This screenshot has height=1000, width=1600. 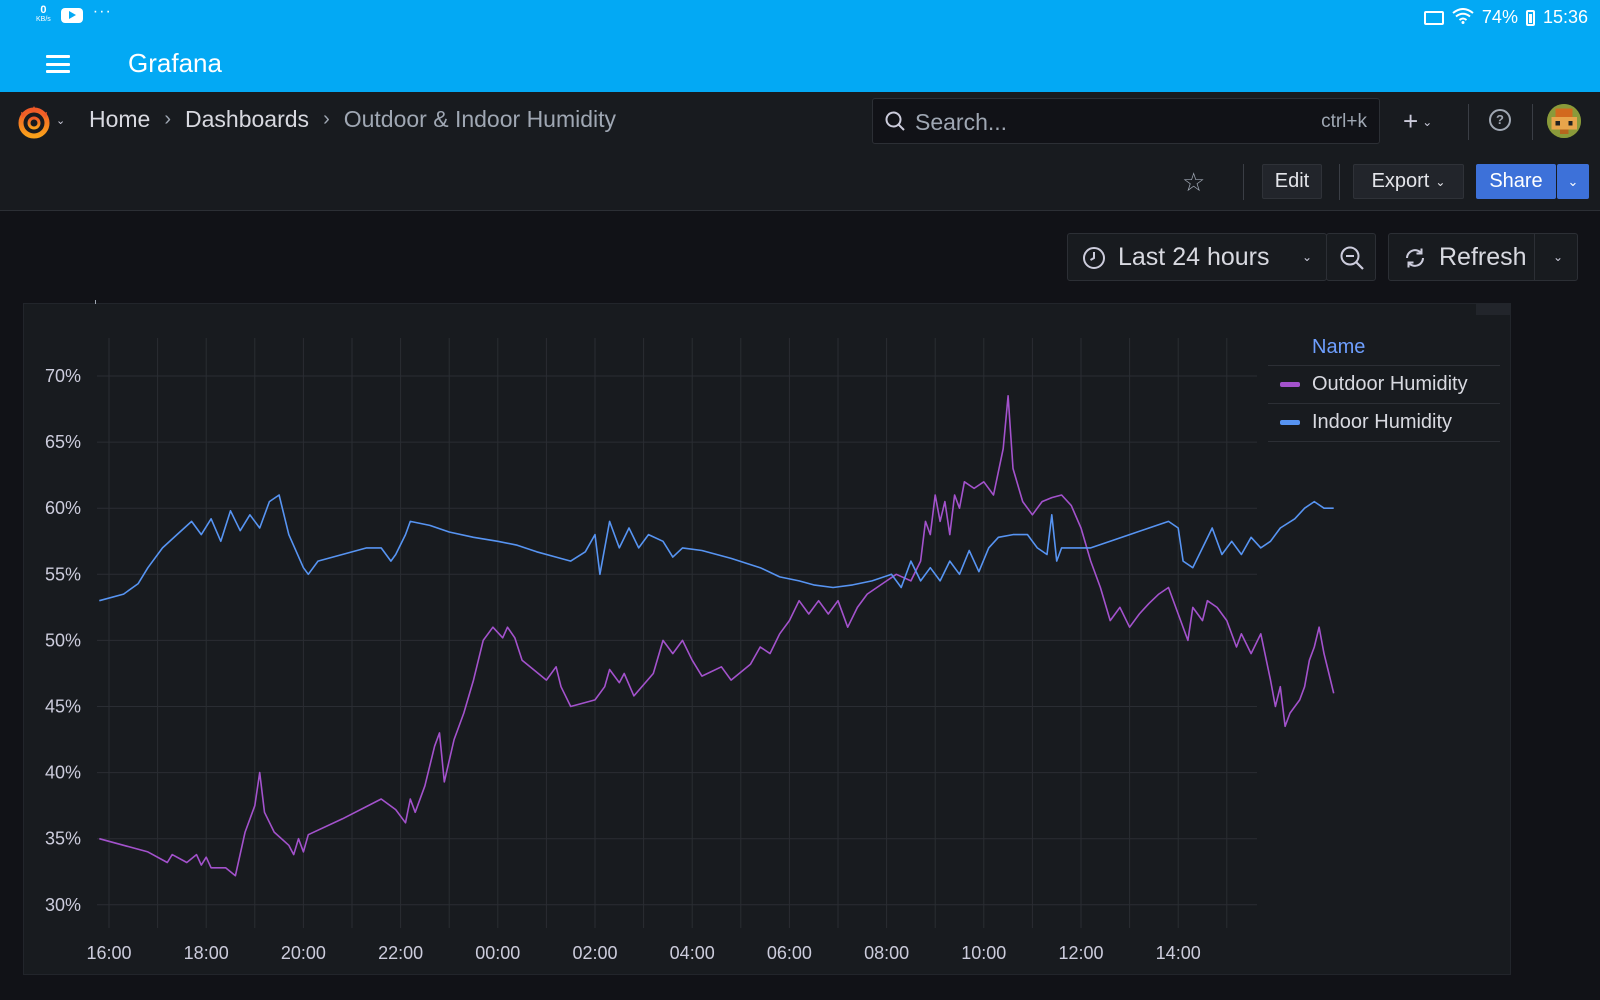 I want to click on export-button: Export ⌄, so click(x=1408, y=181).